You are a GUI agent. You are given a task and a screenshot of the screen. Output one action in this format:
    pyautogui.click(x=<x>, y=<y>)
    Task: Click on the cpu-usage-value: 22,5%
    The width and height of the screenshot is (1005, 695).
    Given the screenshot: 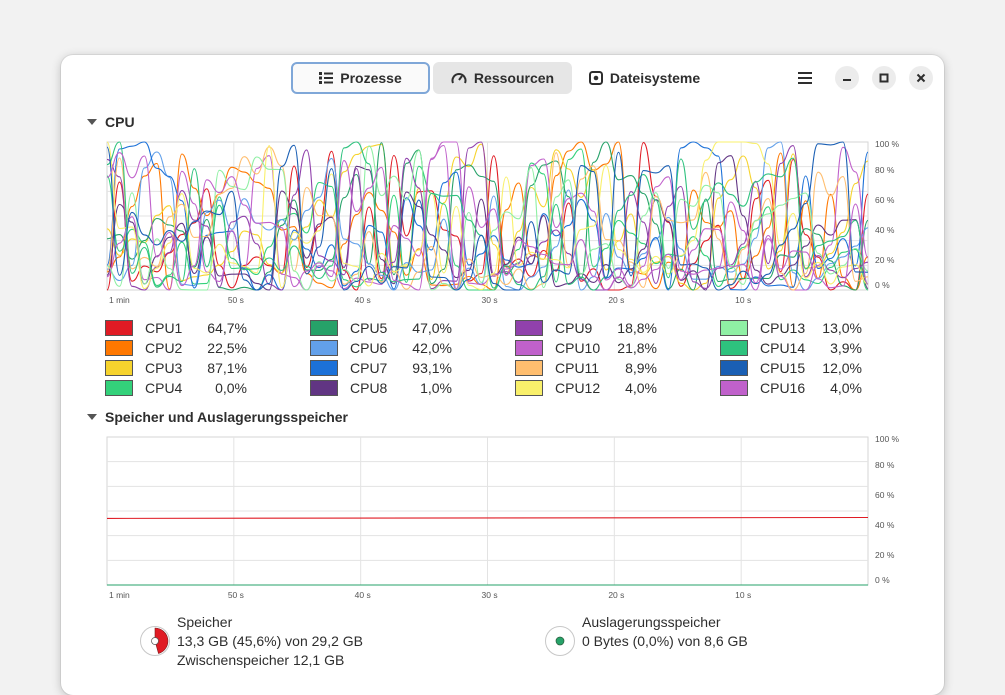 What is the action you would take?
    pyautogui.click(x=227, y=348)
    